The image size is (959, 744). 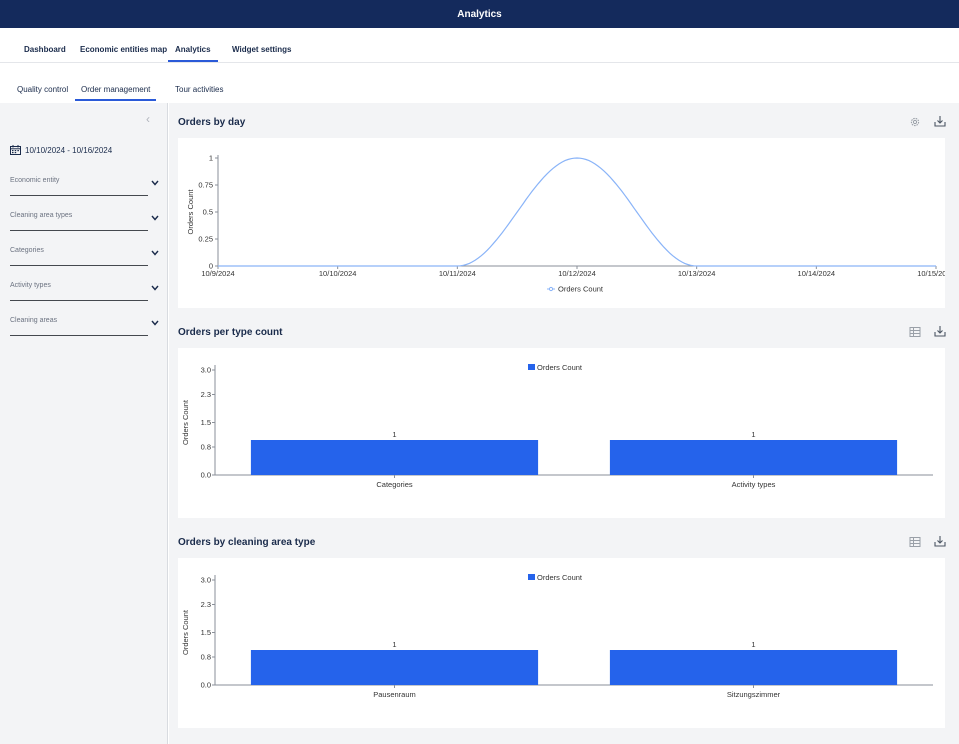 I want to click on tab-order-management: Order management, so click(x=116, y=82).